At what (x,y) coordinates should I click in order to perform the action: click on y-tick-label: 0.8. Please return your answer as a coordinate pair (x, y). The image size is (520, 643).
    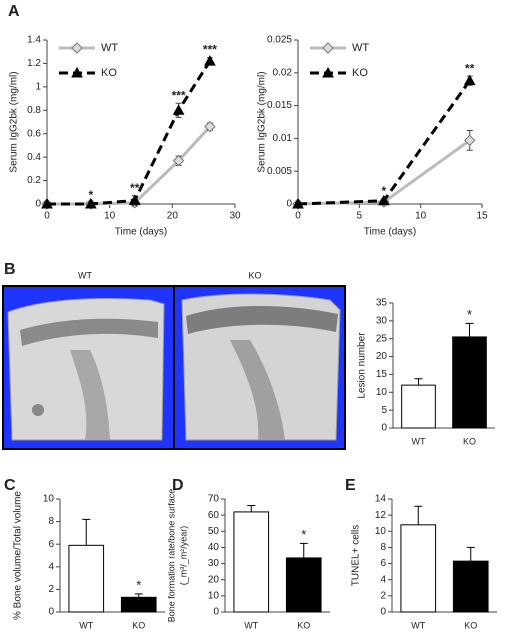
    Looking at the image, I should click on (34, 110).